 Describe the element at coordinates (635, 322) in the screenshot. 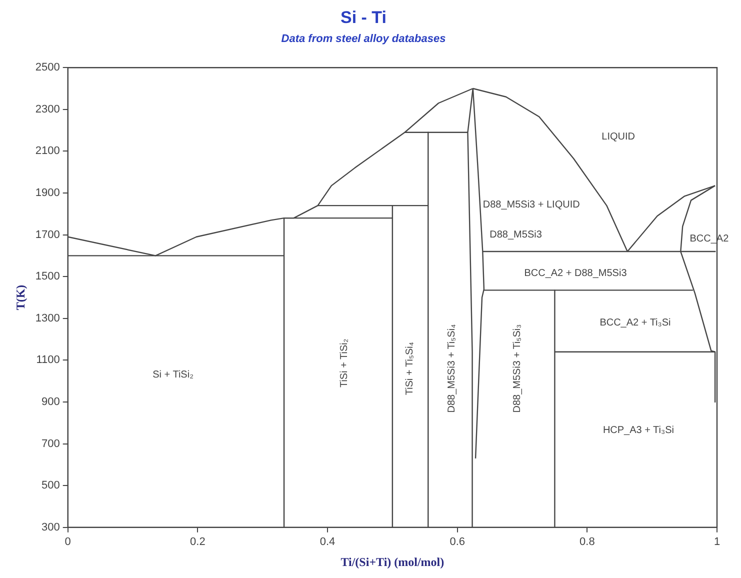

I see `annotation: BCC_A2 + Ti₃Si` at that location.